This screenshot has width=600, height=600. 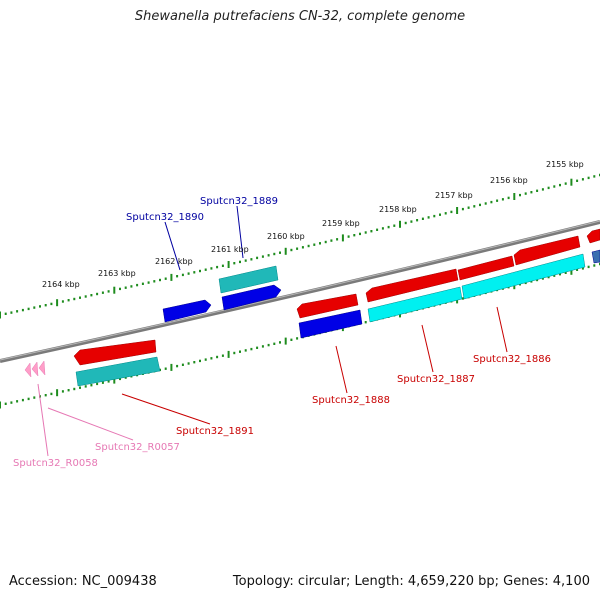 I want to click on scale-label: 2156 kbp, so click(x=509, y=180).